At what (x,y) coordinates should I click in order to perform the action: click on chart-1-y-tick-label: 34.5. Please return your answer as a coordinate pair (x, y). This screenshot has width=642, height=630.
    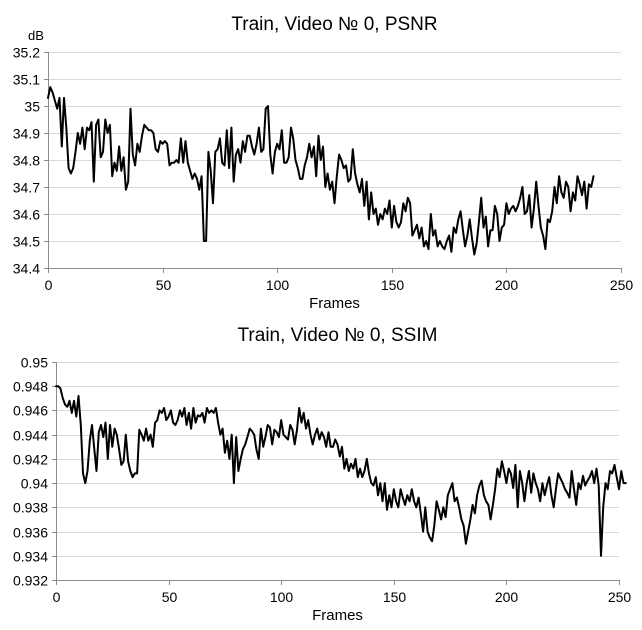
    Looking at the image, I should click on (26, 242).